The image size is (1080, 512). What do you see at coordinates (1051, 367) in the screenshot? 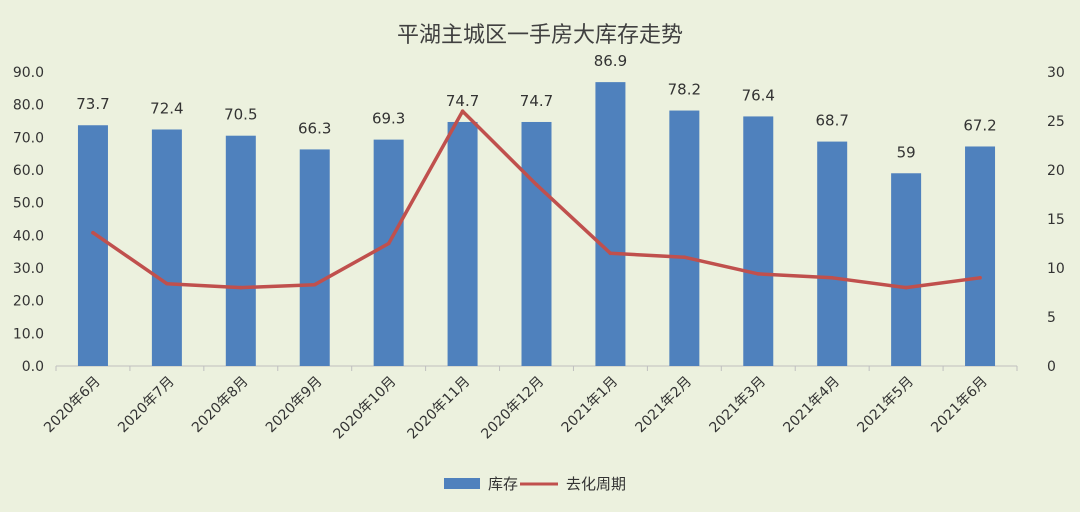
I see `y-right-tick-label: 0` at bounding box center [1051, 367].